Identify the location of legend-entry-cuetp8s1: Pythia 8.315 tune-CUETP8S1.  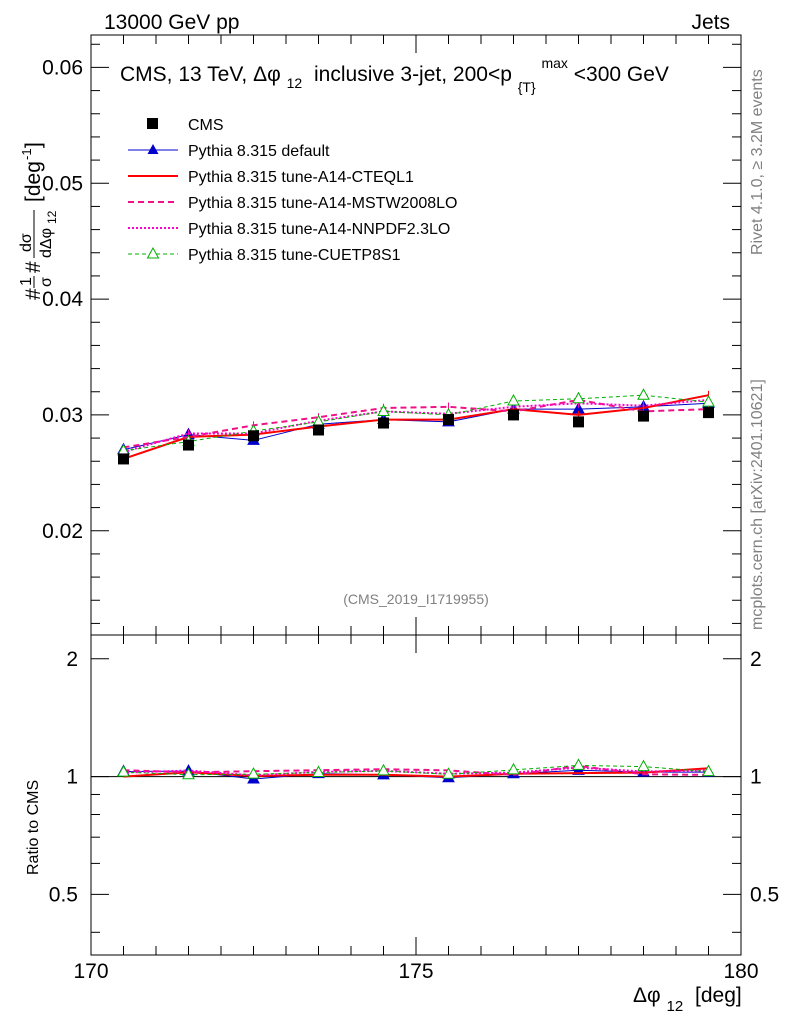
(264, 255).